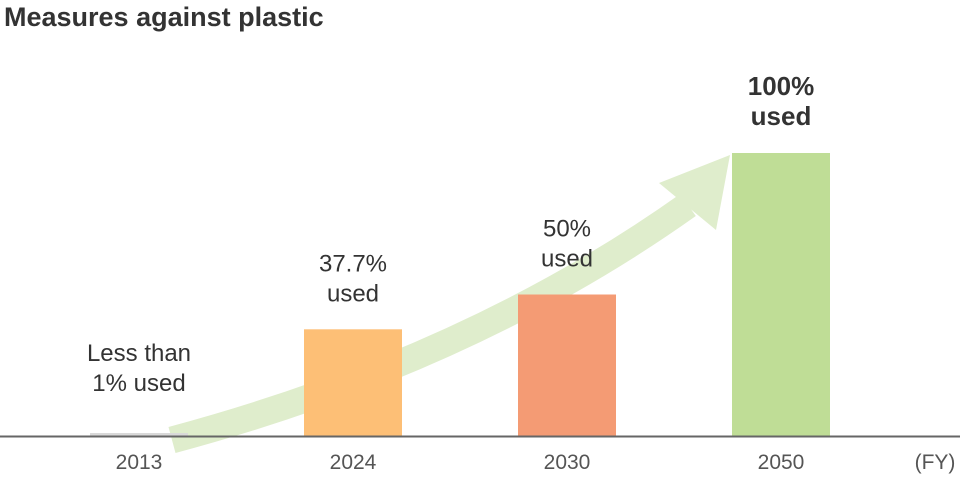 Image resolution: width=960 pixels, height=480 pixels. Describe the element at coordinates (138, 383) in the screenshot. I see `data-label-2013: 1% used` at that location.